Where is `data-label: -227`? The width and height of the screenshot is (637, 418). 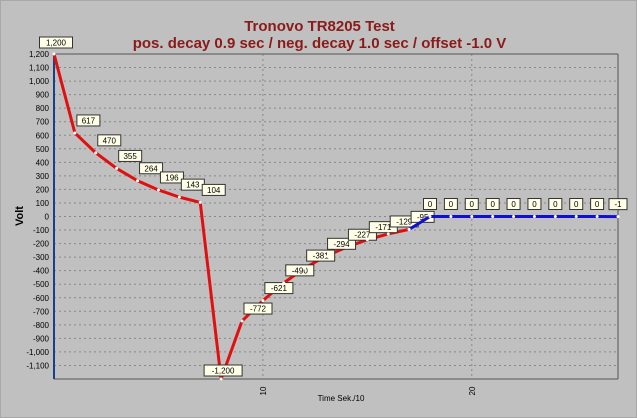
data-label: -227 is located at coordinates (362, 235).